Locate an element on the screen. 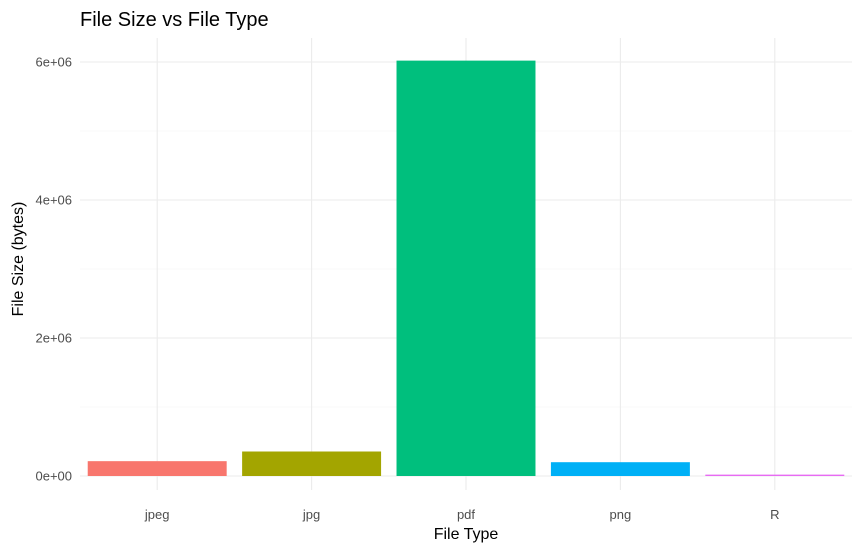 The height and width of the screenshot is (552, 862). bar-r is located at coordinates (775, 475).